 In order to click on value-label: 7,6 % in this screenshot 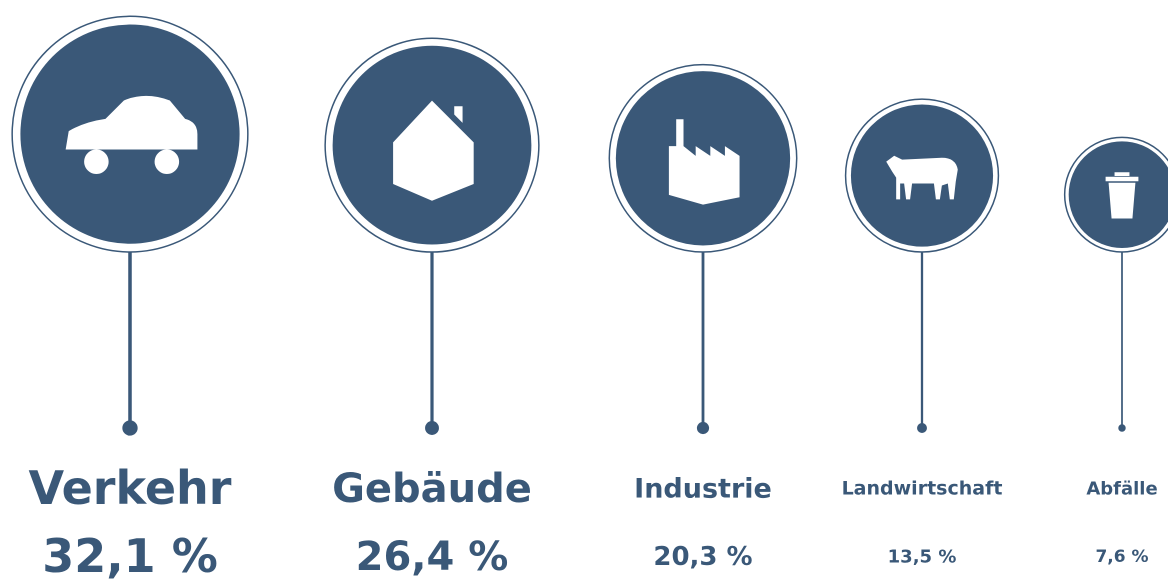, I will do `click(1121, 557)`.